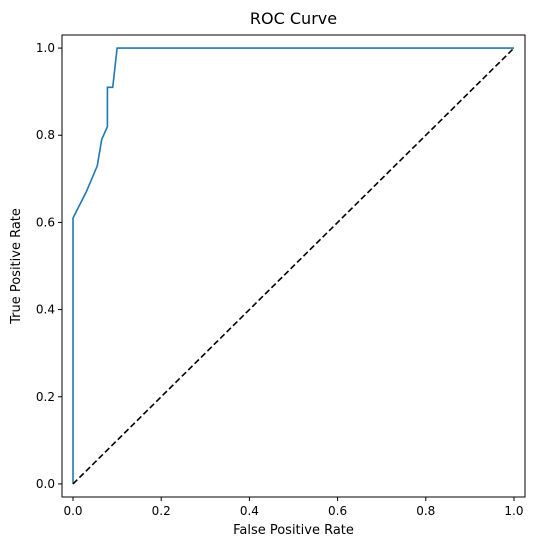 Image resolution: width=536 pixels, height=547 pixels. I want to click on y-tick-label: 0.2, so click(45, 397).